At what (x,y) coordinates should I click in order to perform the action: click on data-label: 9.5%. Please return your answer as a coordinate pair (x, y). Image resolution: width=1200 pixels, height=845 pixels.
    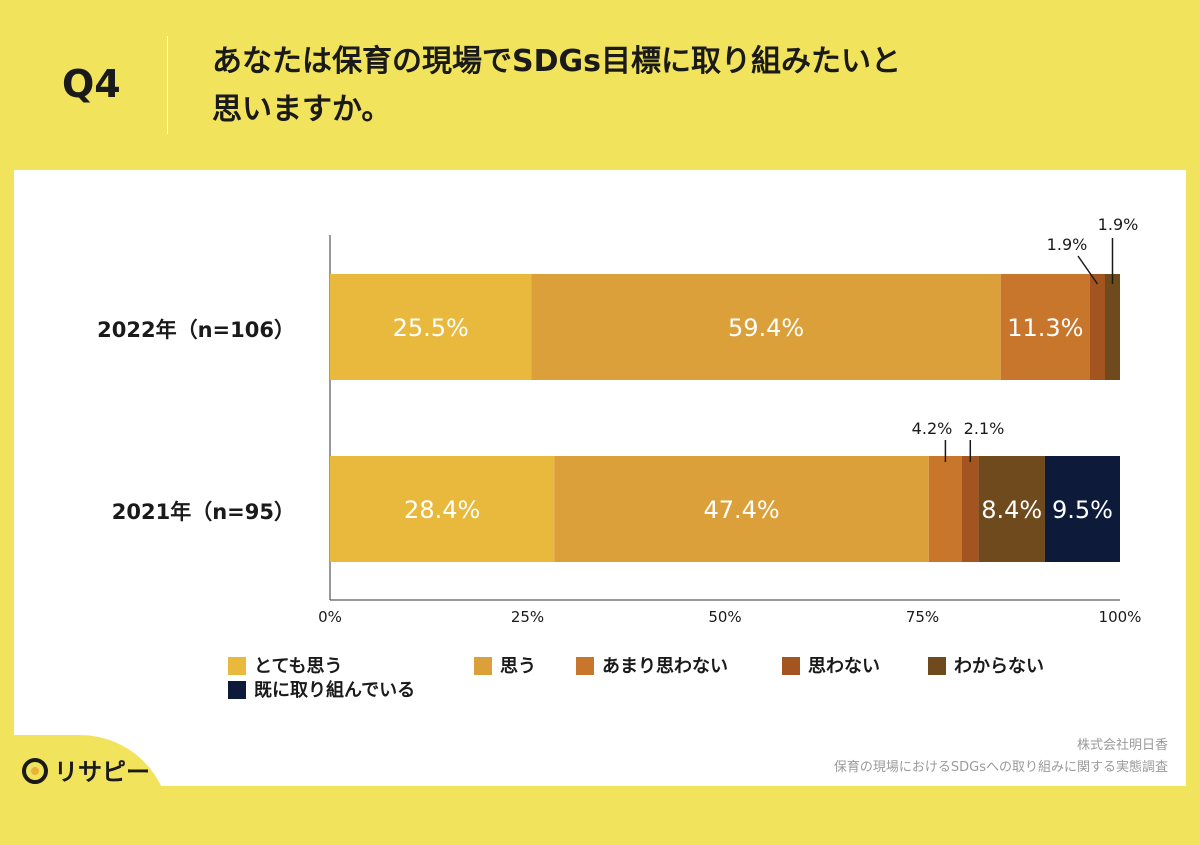
    Looking at the image, I should click on (1082, 510).